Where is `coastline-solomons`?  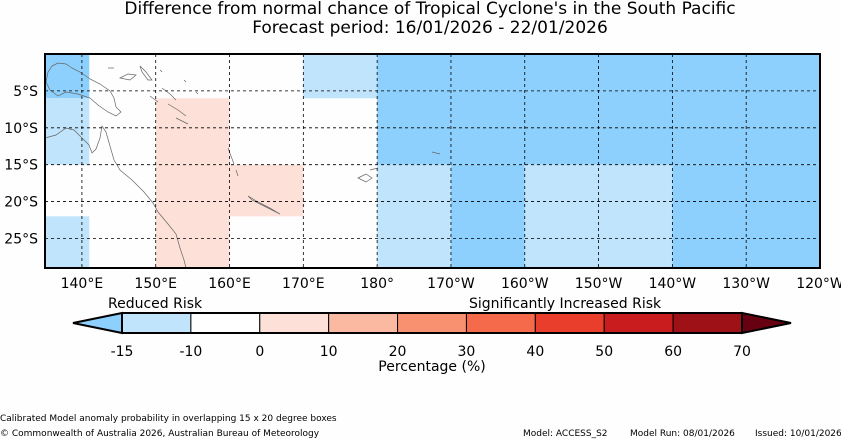
coastline-solomons is located at coordinates (169, 106).